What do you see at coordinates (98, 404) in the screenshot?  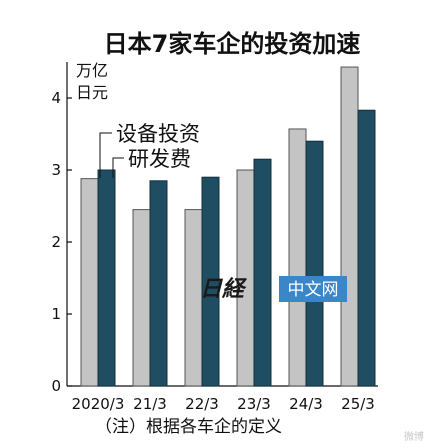 I see `x-tick-label: 2020/3` at bounding box center [98, 404].